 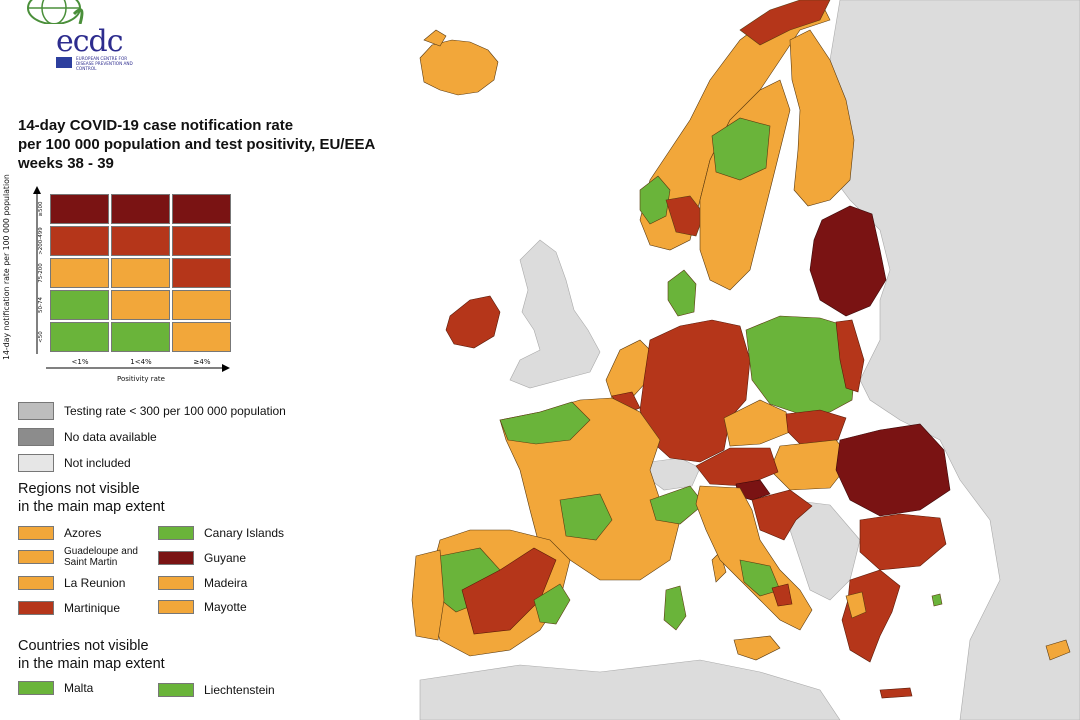 I want to click on x-axis-arrow, so click(x=138, y=368).